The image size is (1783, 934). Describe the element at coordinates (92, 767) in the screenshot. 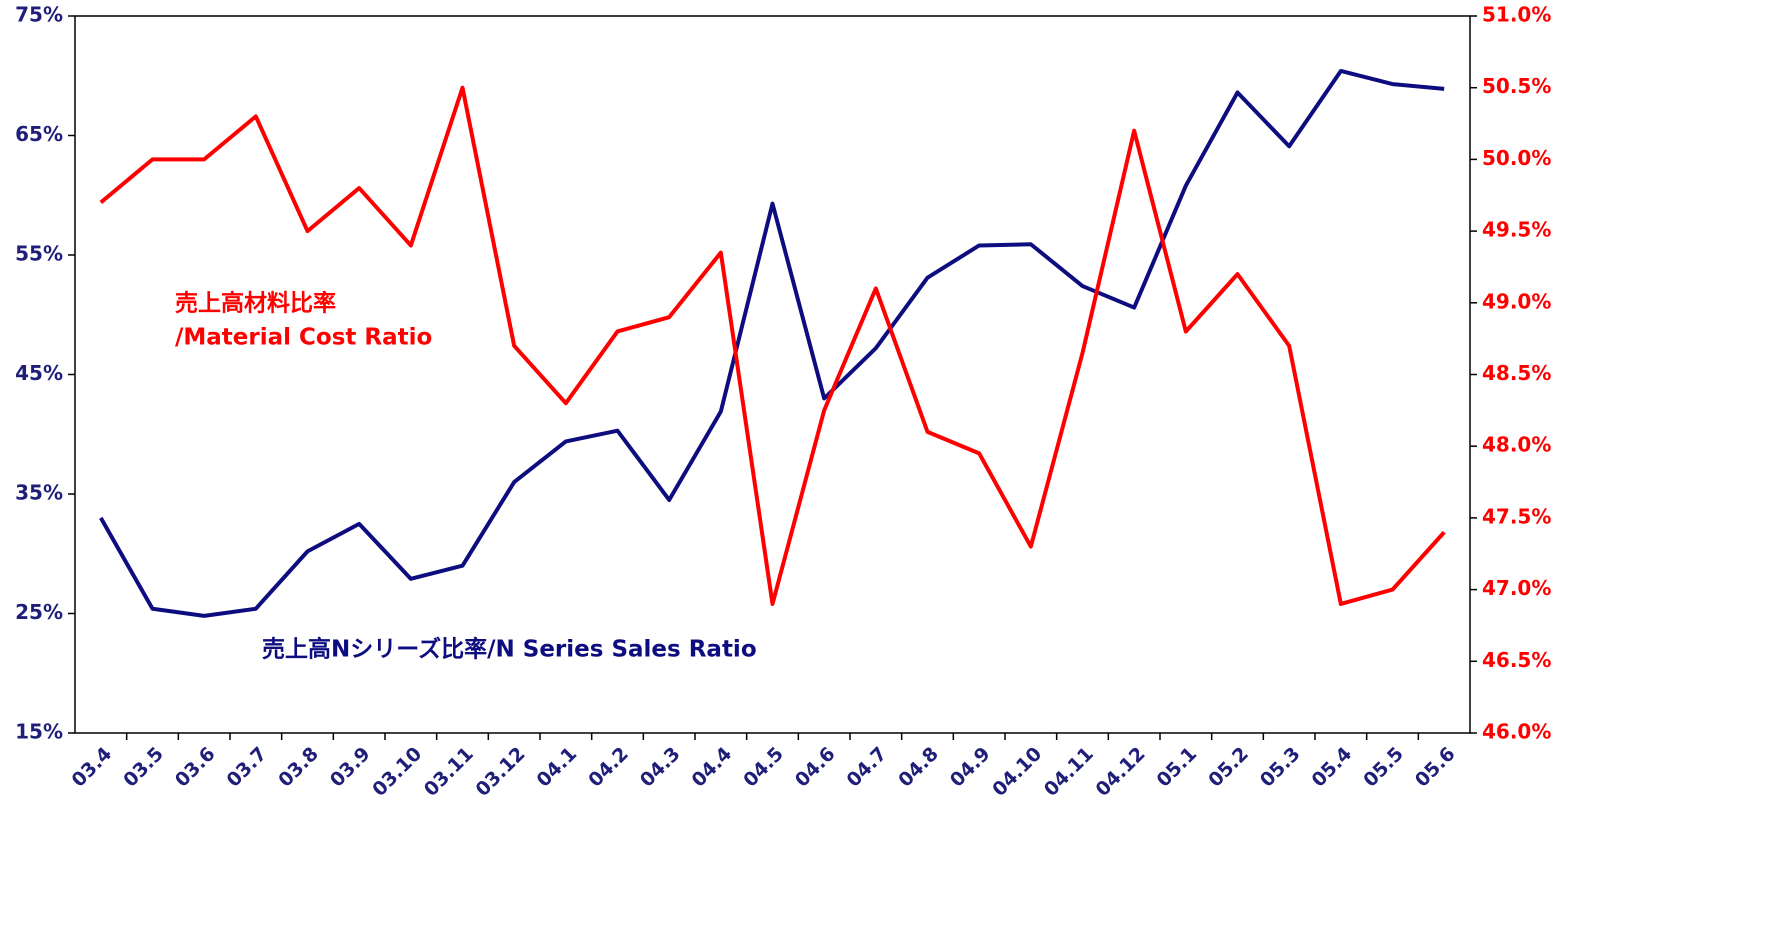

I see `x-tick-label: 03.4` at that location.